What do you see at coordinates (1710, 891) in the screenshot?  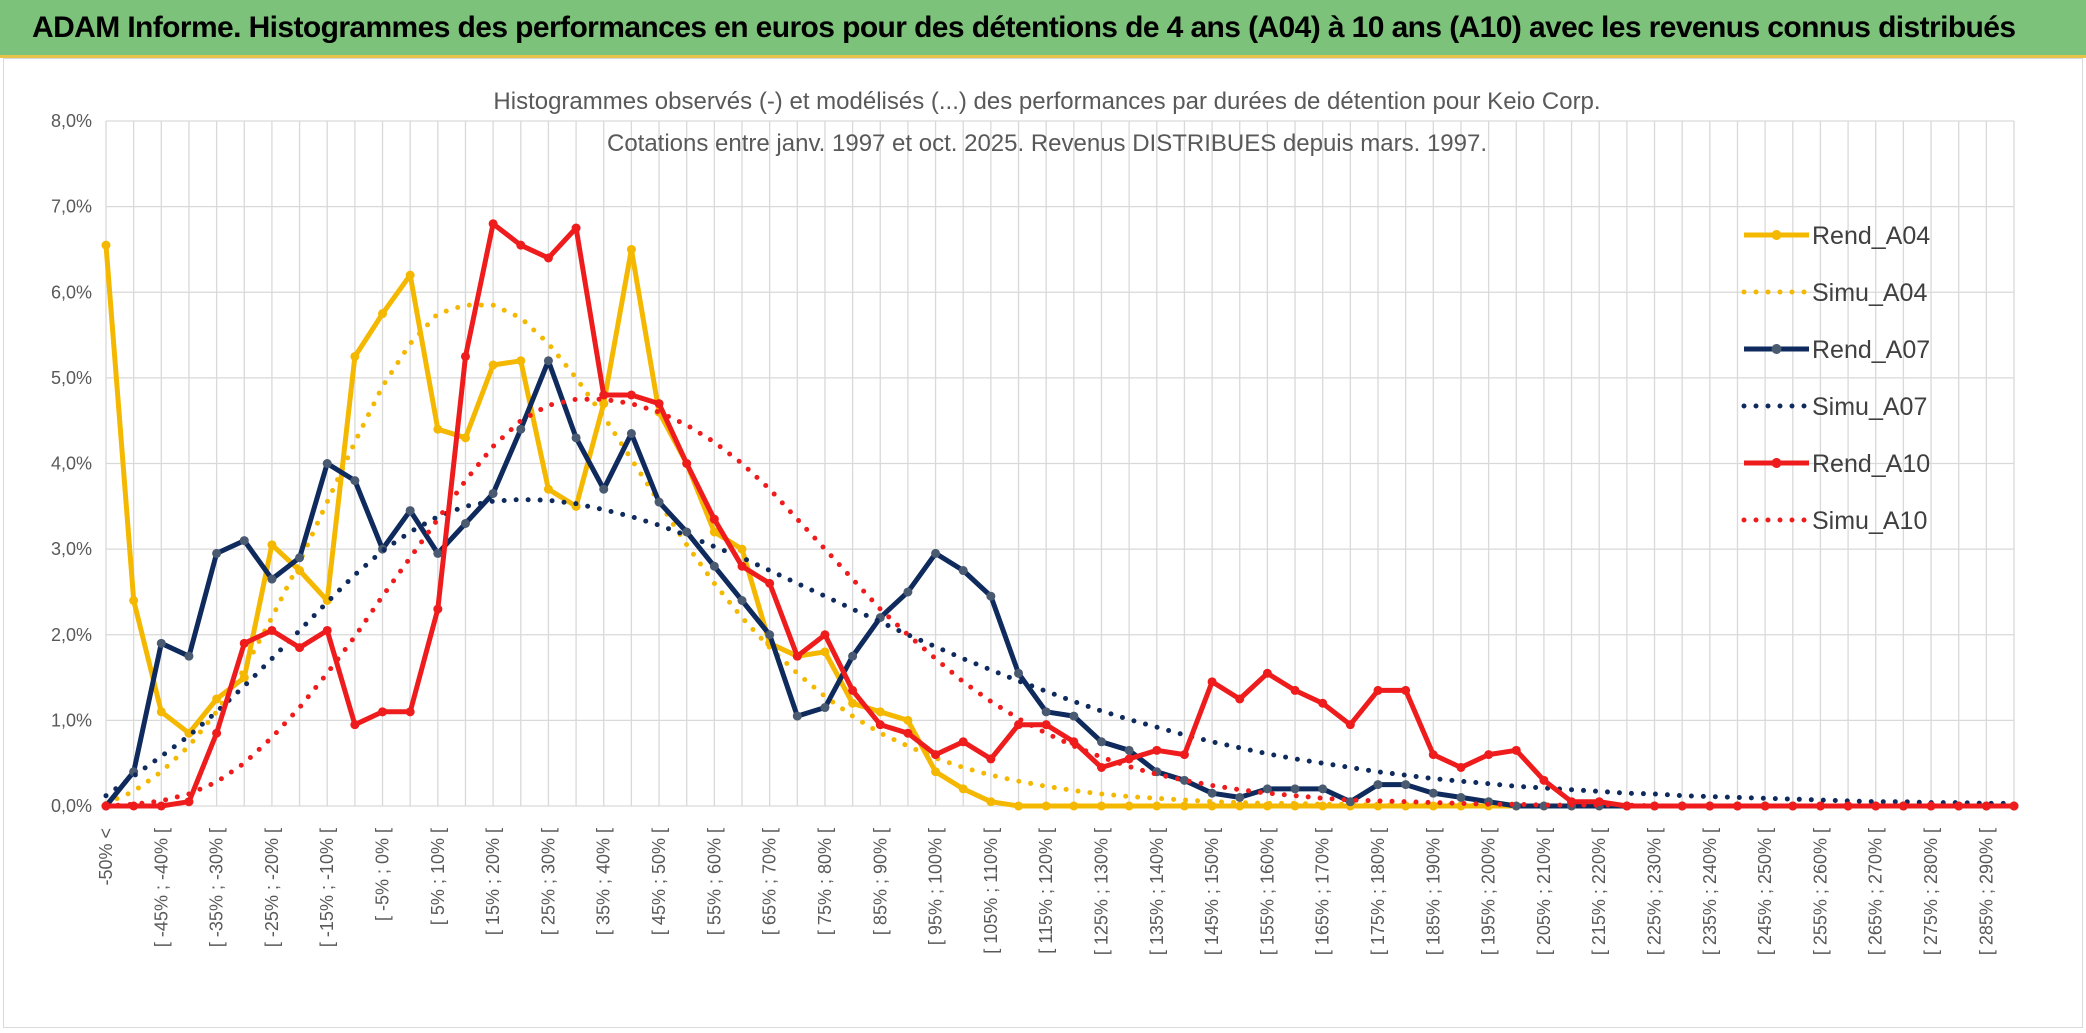 I see `x-tick-label: [ 235% ; 240% [` at bounding box center [1710, 891].